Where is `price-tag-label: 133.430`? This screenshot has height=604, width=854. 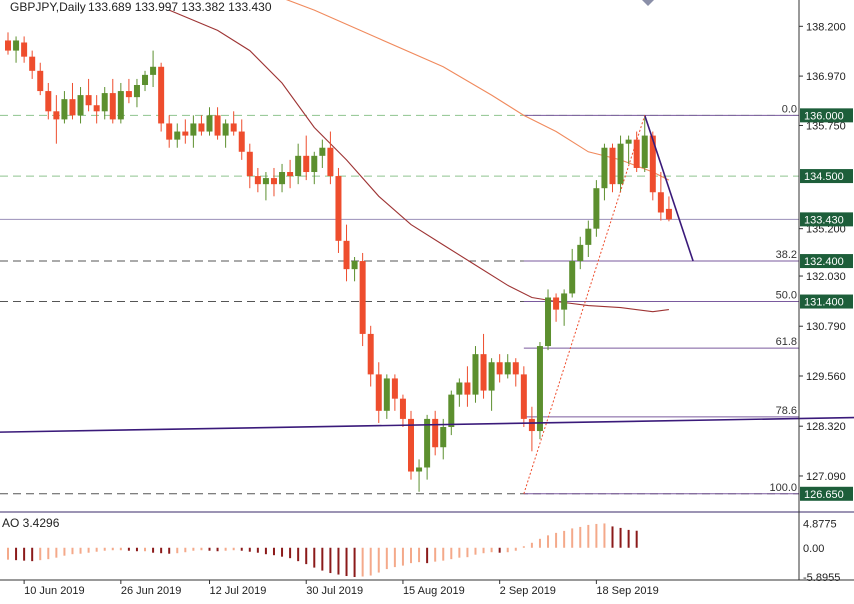
price-tag-label: 133.430 is located at coordinates (824, 220).